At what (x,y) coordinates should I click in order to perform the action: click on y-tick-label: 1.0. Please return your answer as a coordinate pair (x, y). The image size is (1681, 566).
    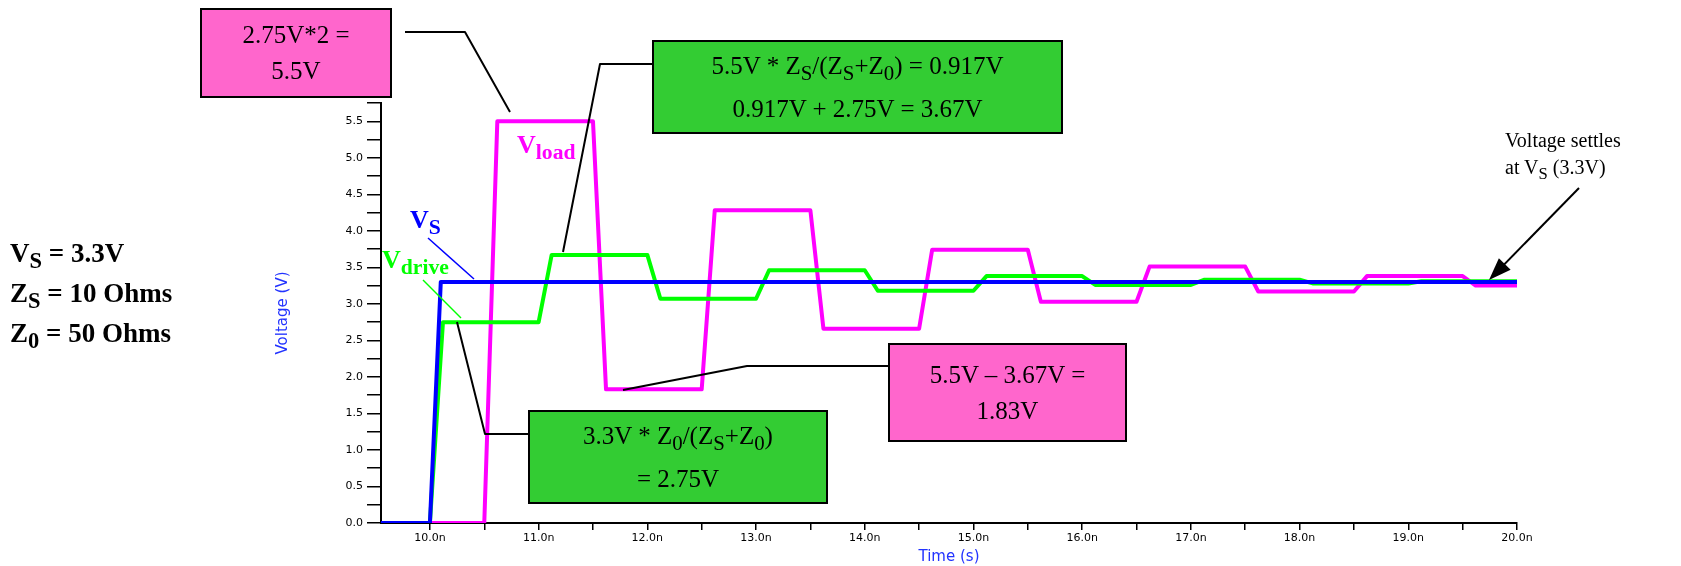
    Looking at the image, I should click on (354, 449).